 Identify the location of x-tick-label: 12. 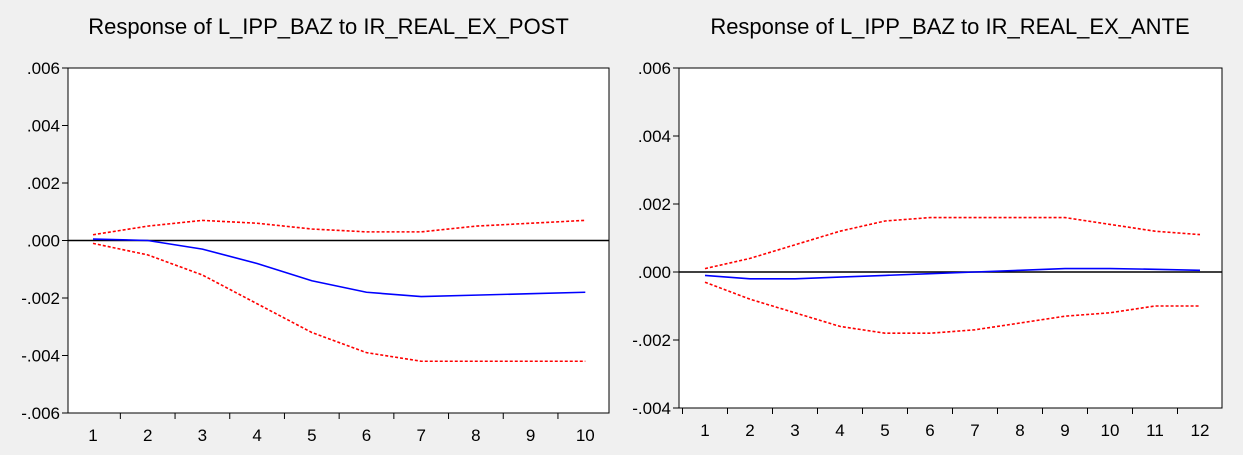
(1200, 430).